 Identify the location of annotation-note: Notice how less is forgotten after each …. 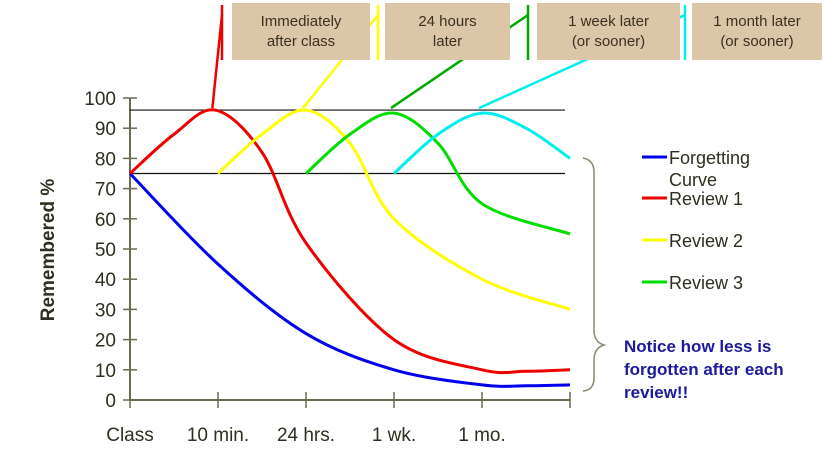
(704, 369).